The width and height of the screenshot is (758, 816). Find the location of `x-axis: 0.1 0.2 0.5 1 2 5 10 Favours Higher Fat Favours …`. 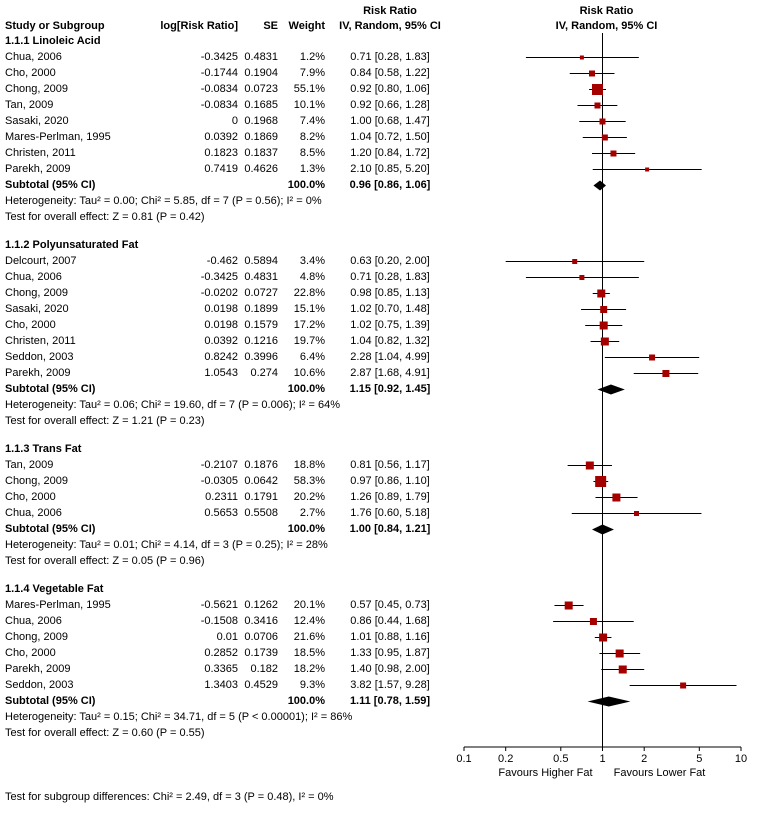

x-axis: 0.1 0.2 0.5 1 2 5 10 Favours Higher Fat Favours … is located at coordinates (601, 760).